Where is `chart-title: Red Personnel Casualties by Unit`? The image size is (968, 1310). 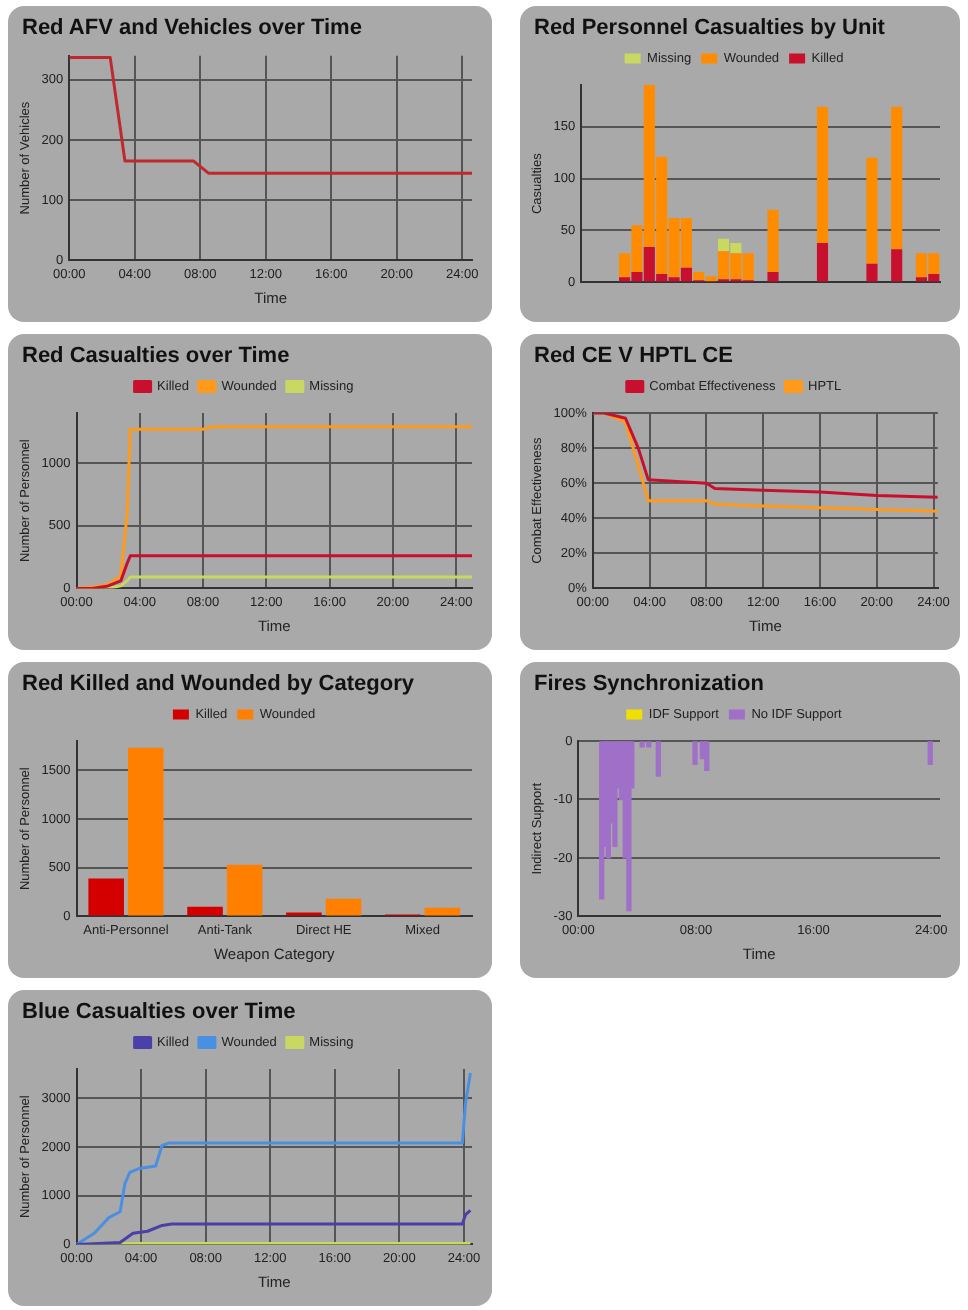 chart-title: Red Personnel Casualties by Unit is located at coordinates (709, 28).